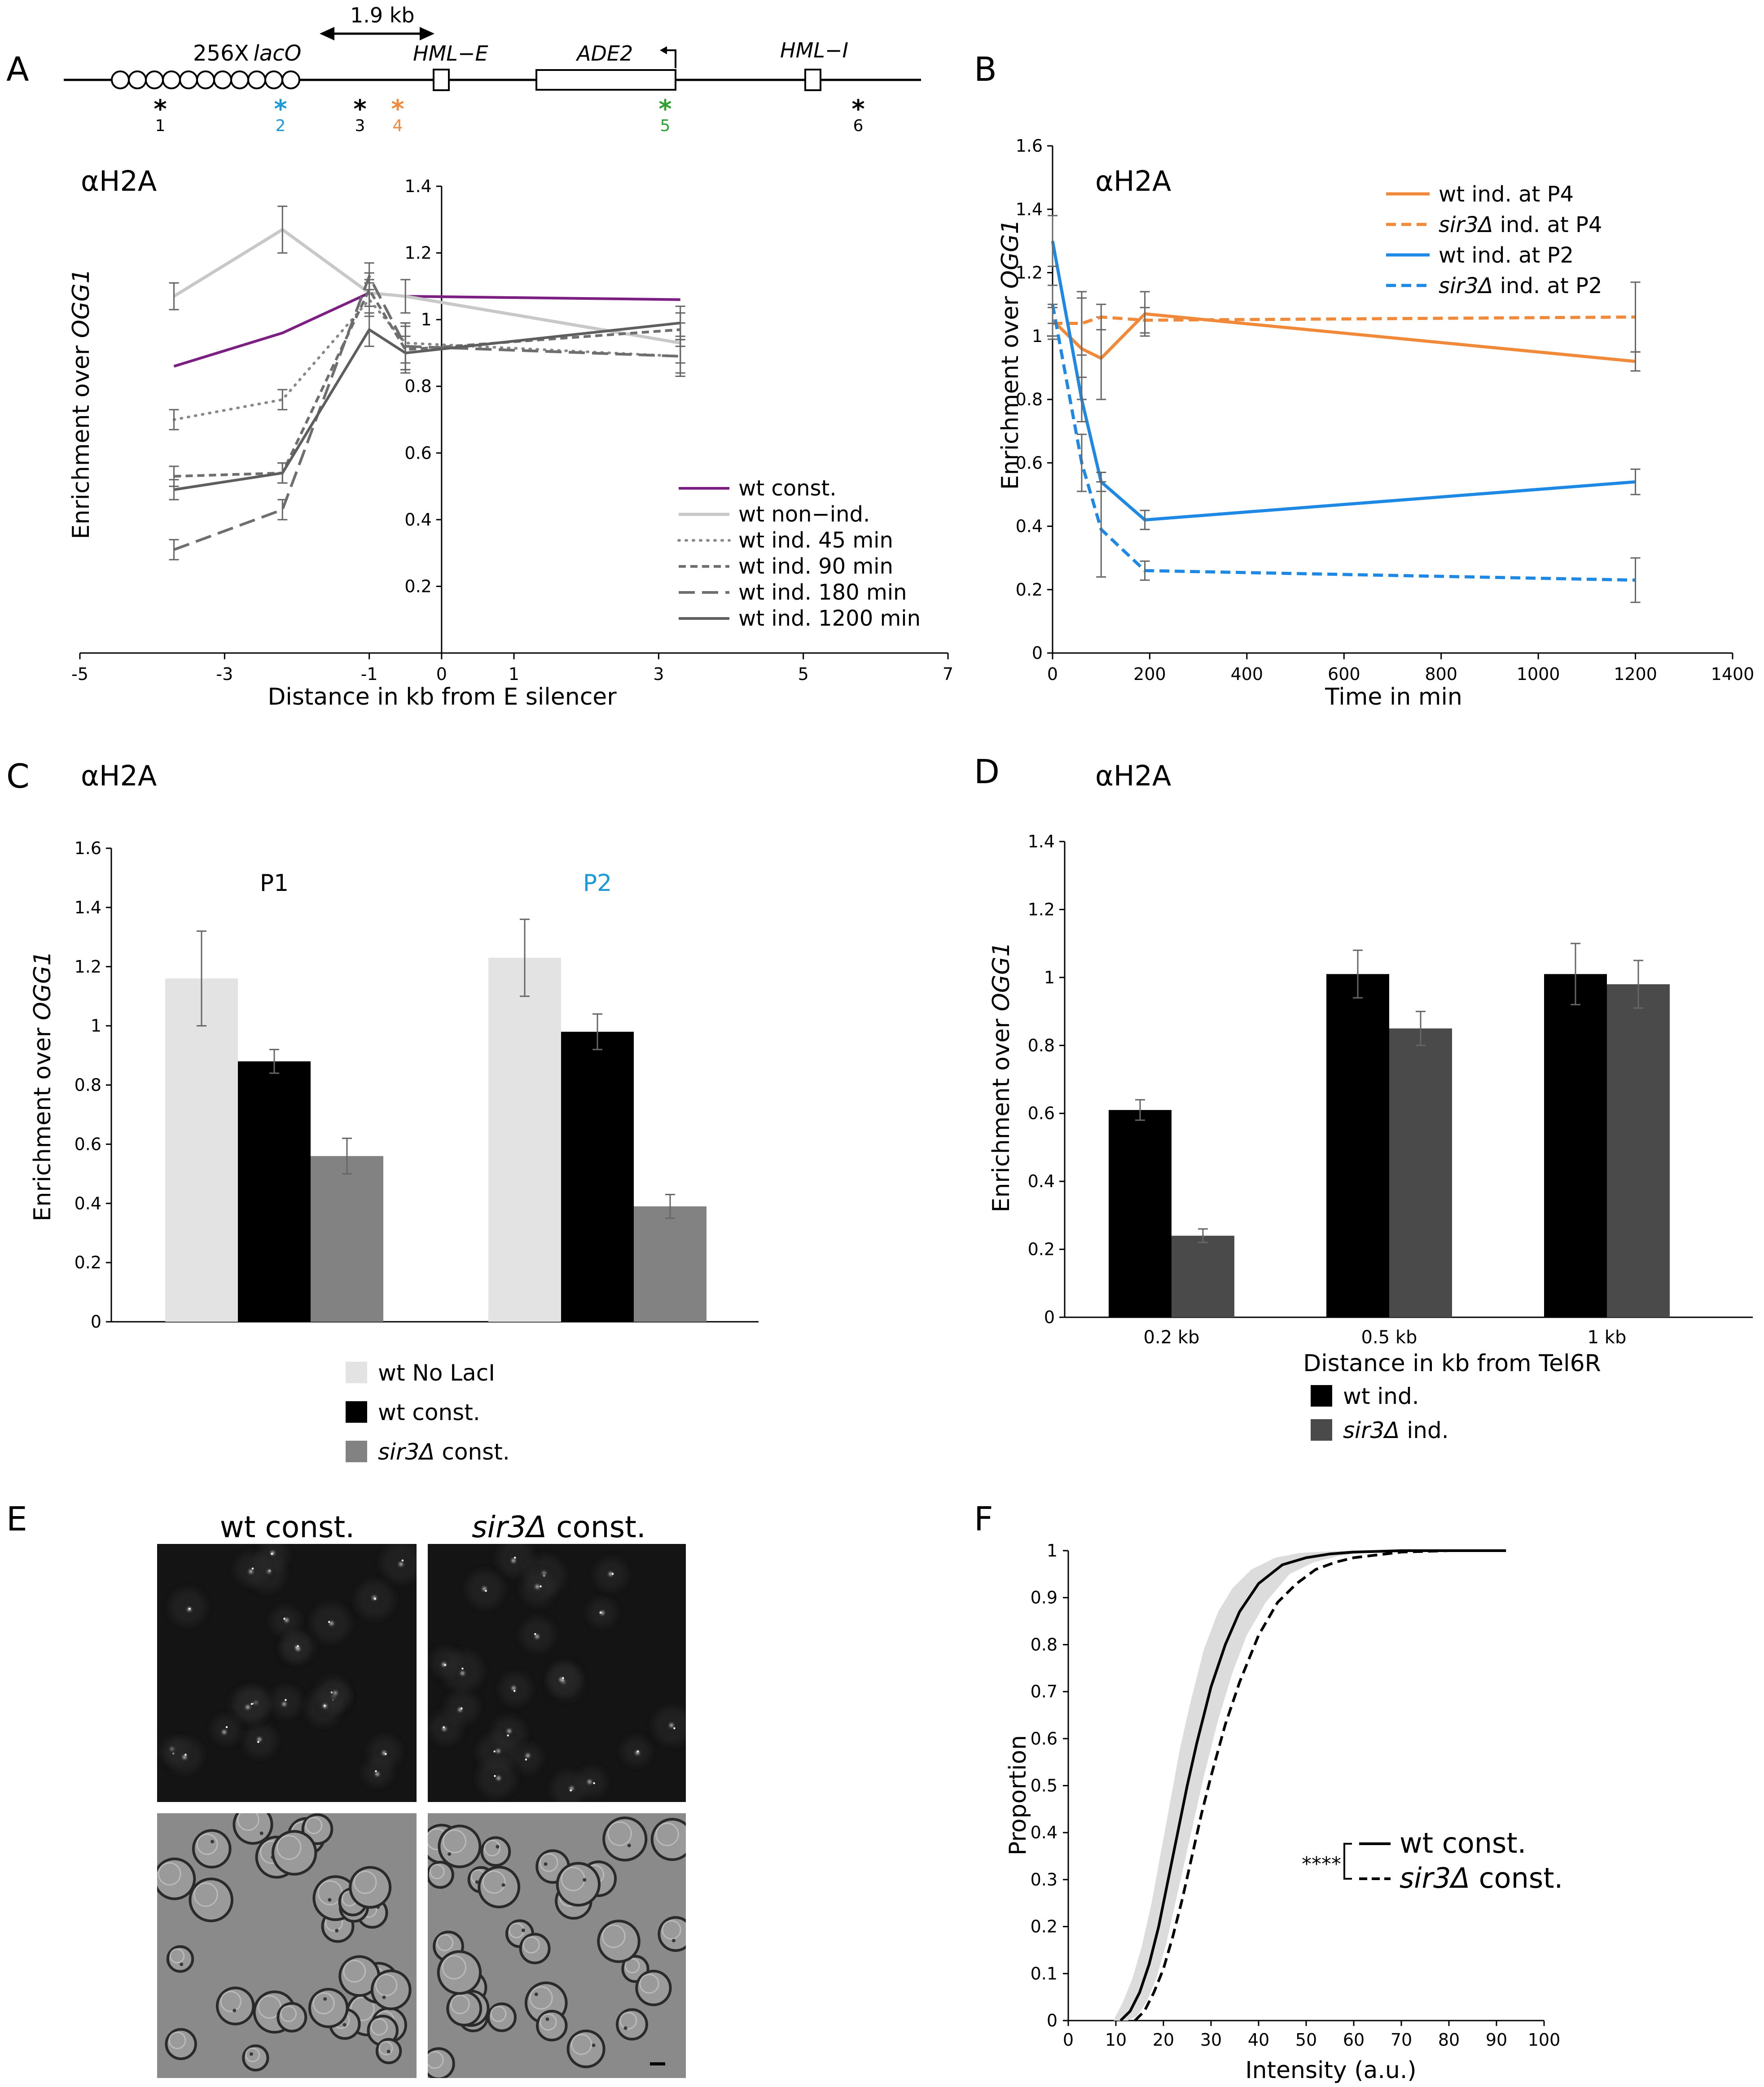 This screenshot has height=2087, width=1764. I want to click on x-tick-label: 1000, so click(1539, 674).